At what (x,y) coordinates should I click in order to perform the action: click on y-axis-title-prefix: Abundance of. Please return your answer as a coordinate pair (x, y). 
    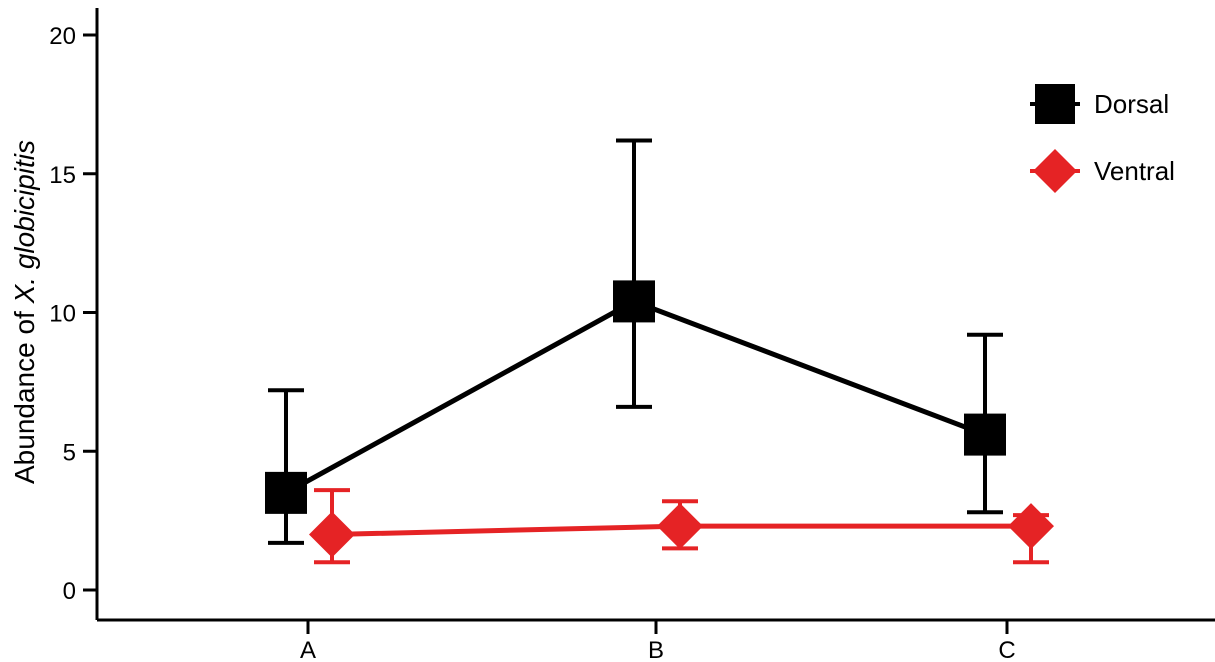
    Looking at the image, I should click on (24, 393).